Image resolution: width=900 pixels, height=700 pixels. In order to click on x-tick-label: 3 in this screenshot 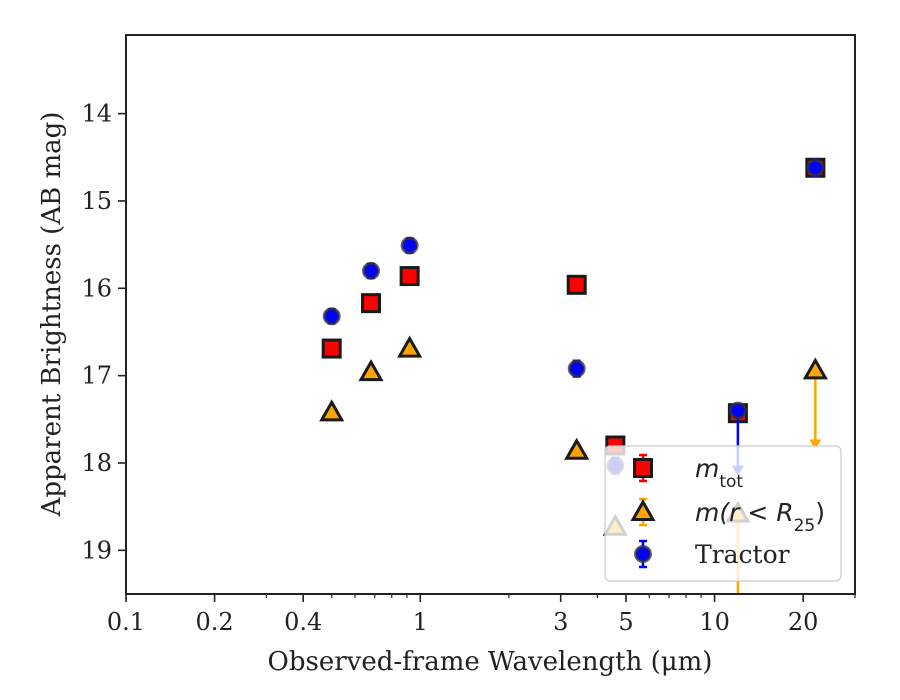, I will do `click(560, 622)`.